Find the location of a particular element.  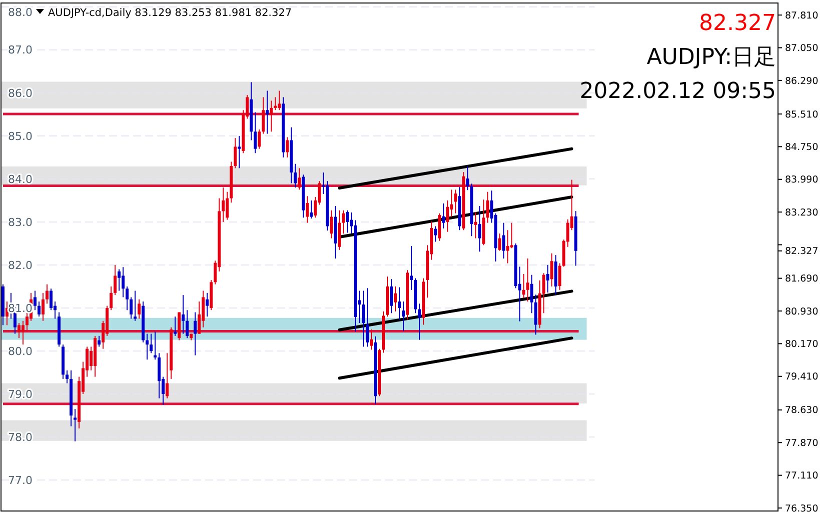

chart-title: AUDJPY-cd,Daily 83.129 83.253 81.981 82.327 is located at coordinates (170, 13).